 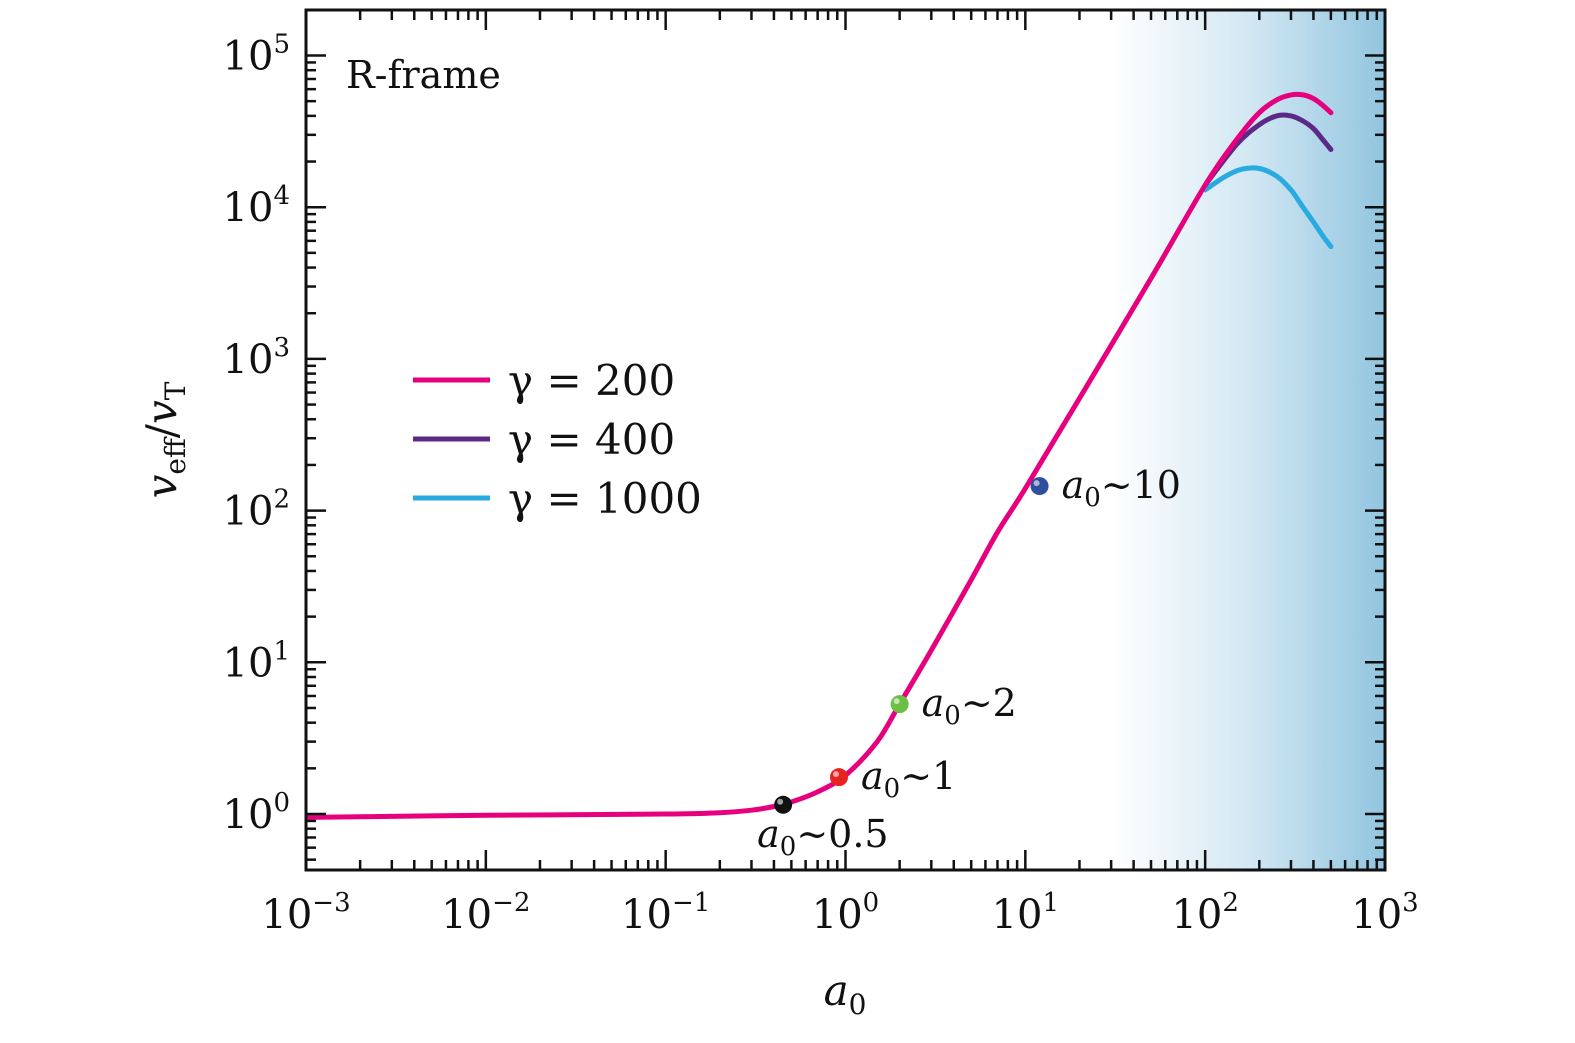 What do you see at coordinates (665, 913) in the screenshot?
I see `x-tick-label: 10⁻¹` at bounding box center [665, 913].